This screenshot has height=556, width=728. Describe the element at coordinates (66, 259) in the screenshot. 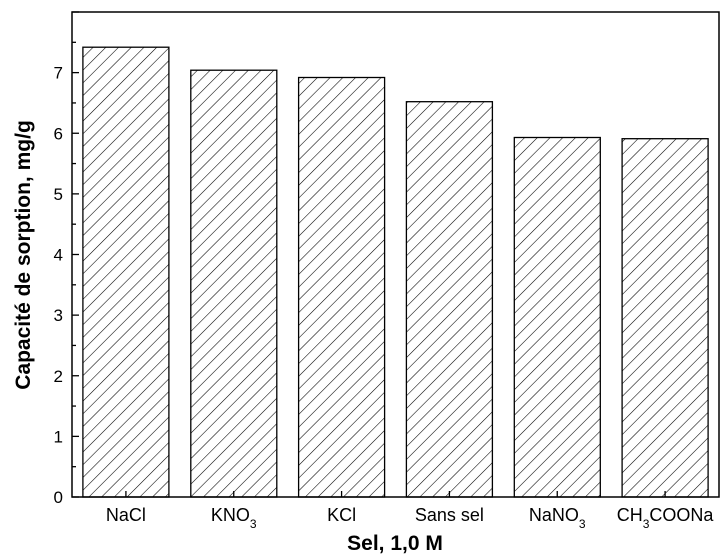

I see `y-axis: 0 1 2 3 4 5 6 7` at that location.